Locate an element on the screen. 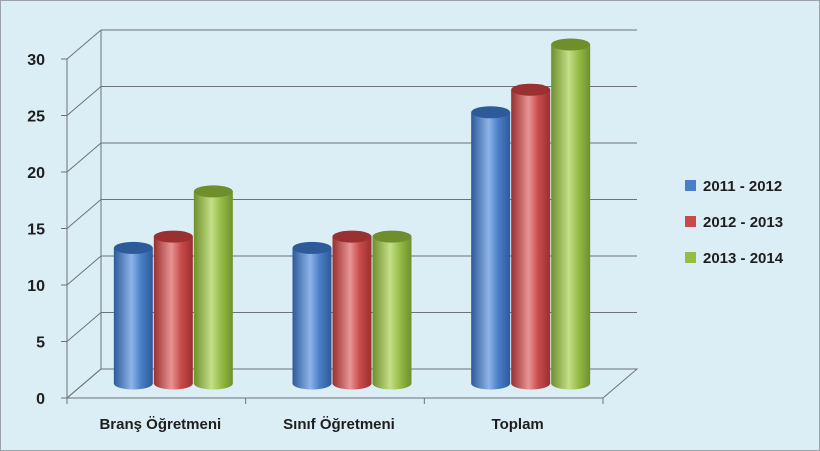 The image size is (820, 451). x-category-label: Branş Öğretmeni is located at coordinates (160, 424).